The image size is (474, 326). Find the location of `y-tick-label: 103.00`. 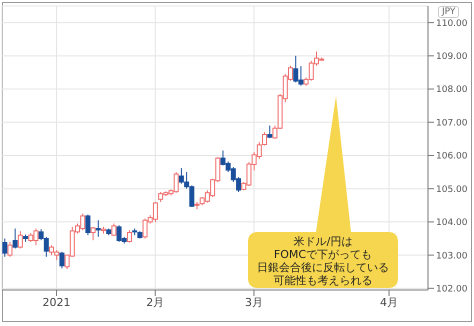

y-tick-label: 103.00 is located at coordinates (452, 256).